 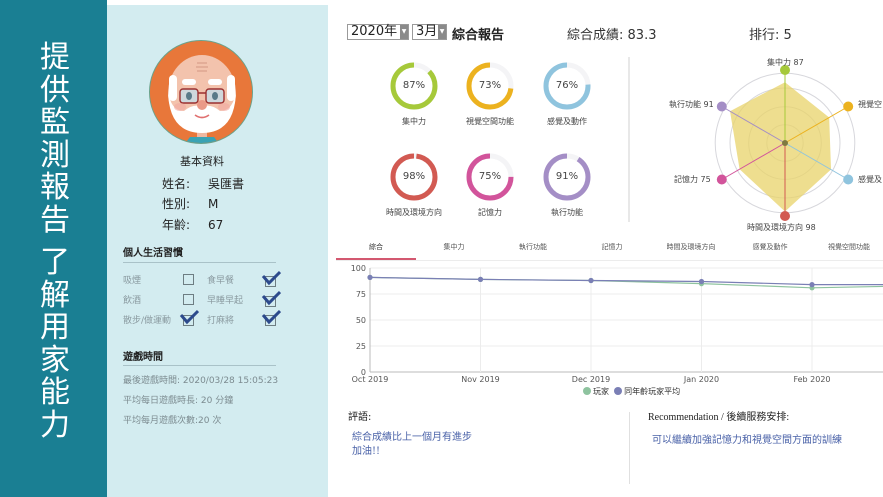 I want to click on overall-score: 綜合成績: 83.3, so click(x=611, y=33).